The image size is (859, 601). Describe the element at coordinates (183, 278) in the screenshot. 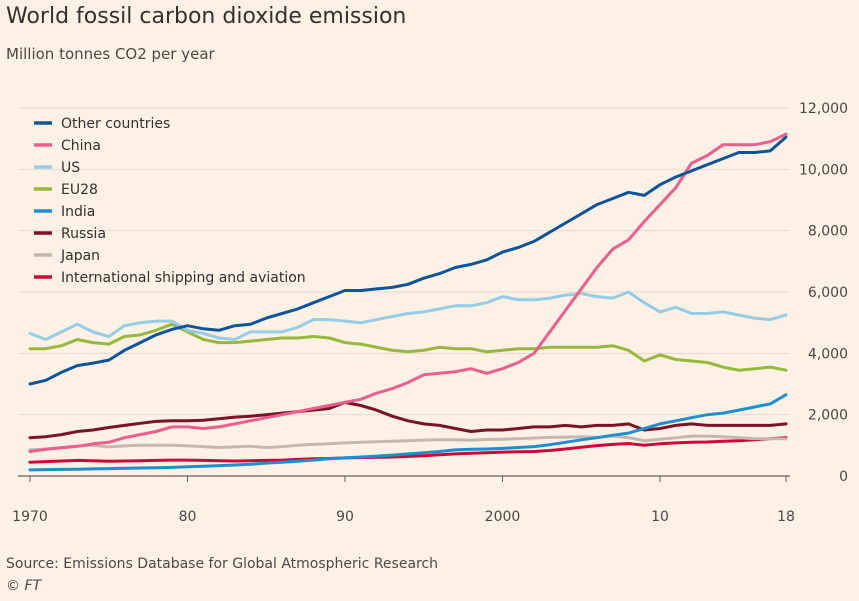

I see `legend-label-international-shipping-and-aviation: International shipping and aviation` at that location.